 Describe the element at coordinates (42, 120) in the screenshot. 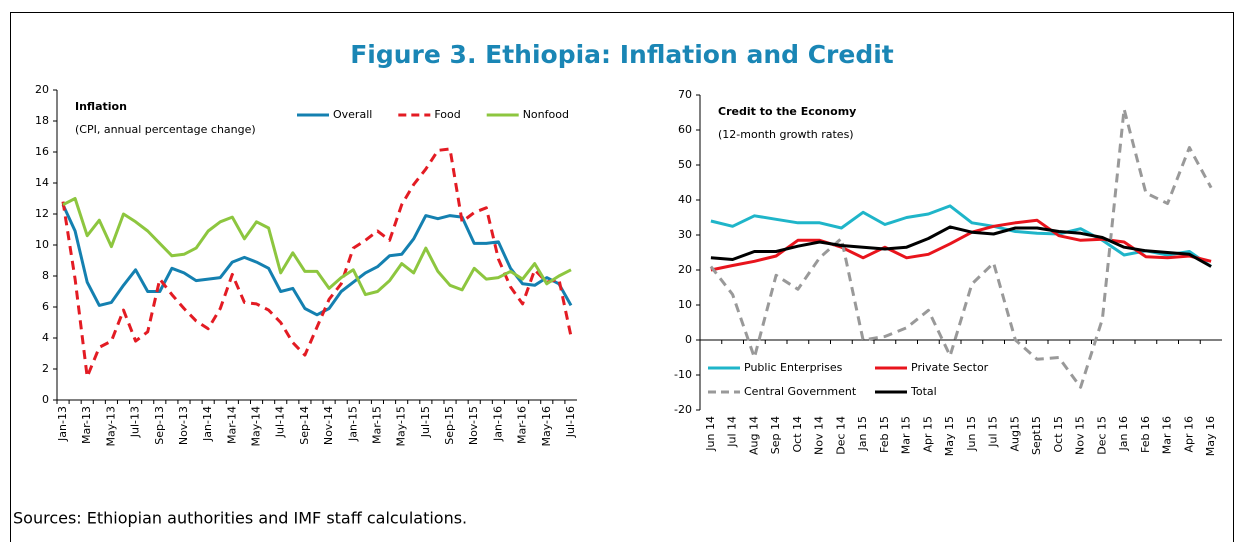

I see `y-tick-label: 18` at that location.